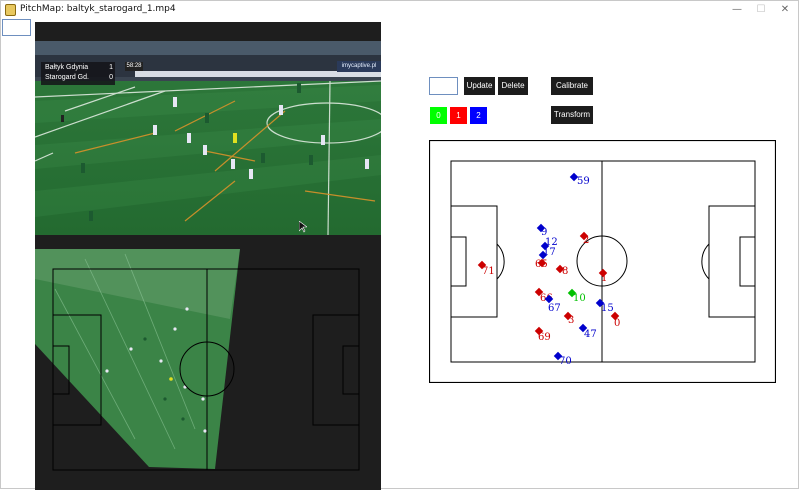  I want to click on player-marker-69: 69, so click(542, 334).